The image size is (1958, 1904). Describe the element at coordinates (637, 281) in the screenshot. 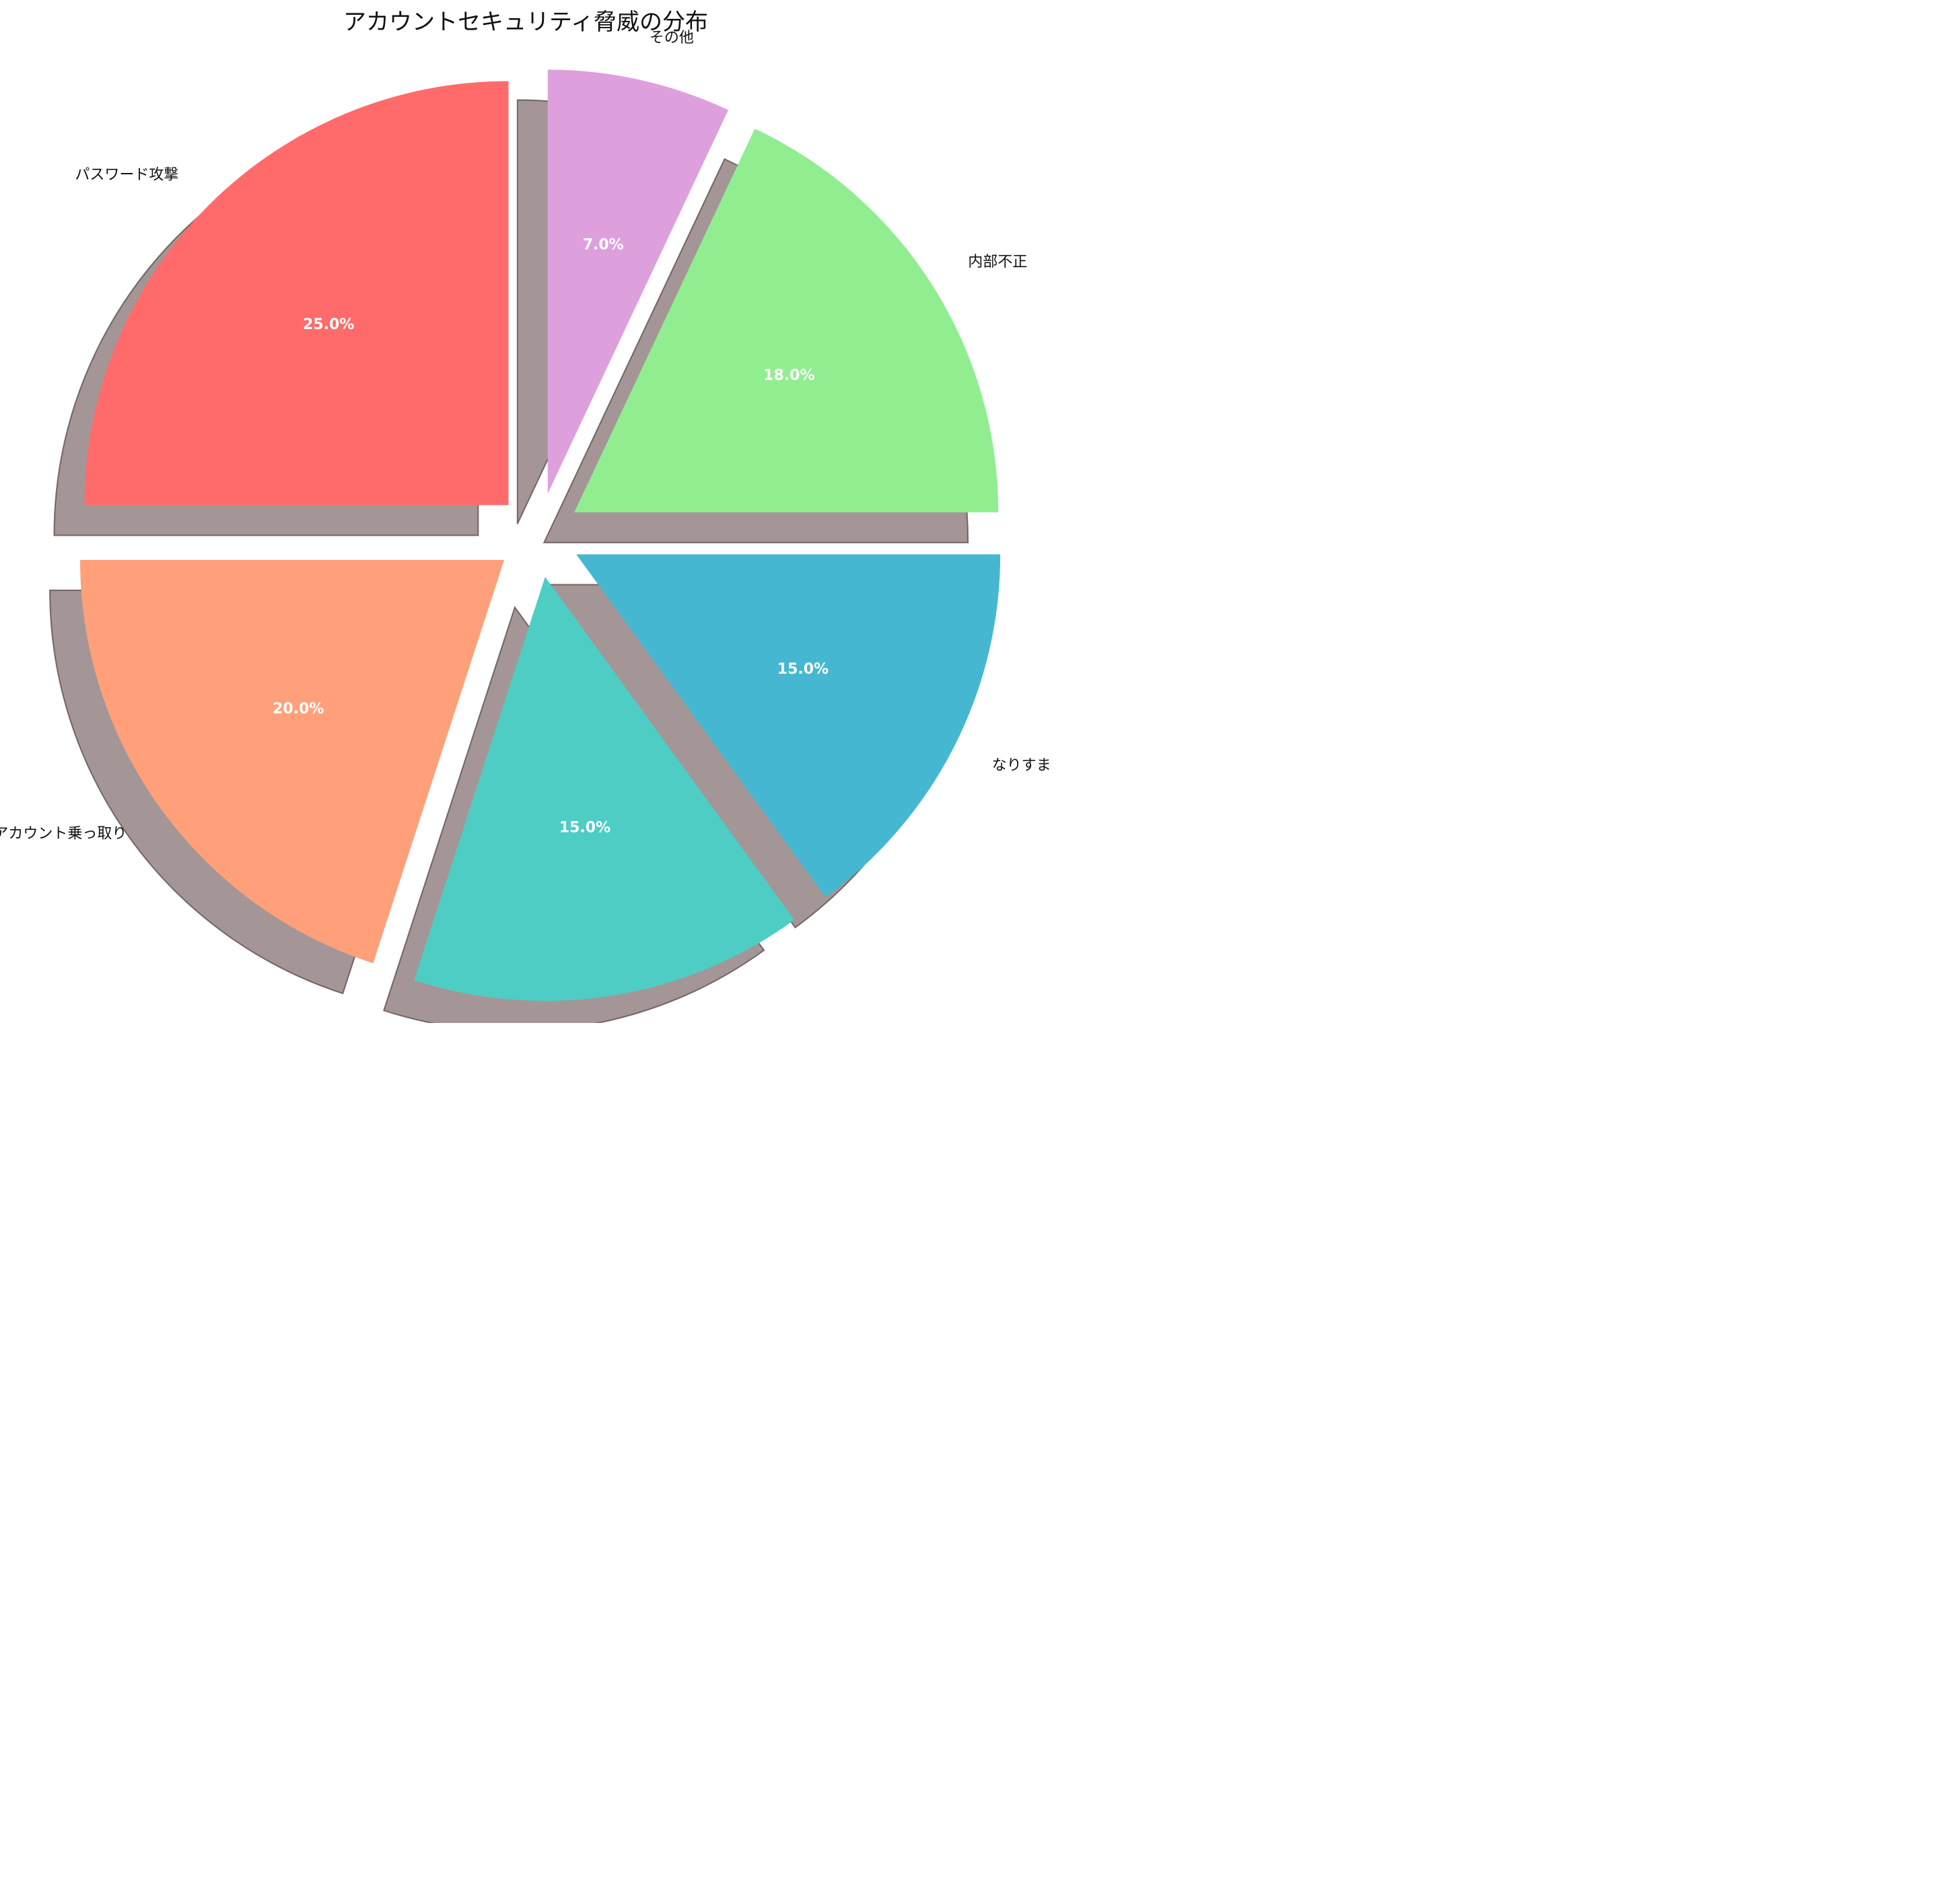

I see `slice-6-wedge` at that location.